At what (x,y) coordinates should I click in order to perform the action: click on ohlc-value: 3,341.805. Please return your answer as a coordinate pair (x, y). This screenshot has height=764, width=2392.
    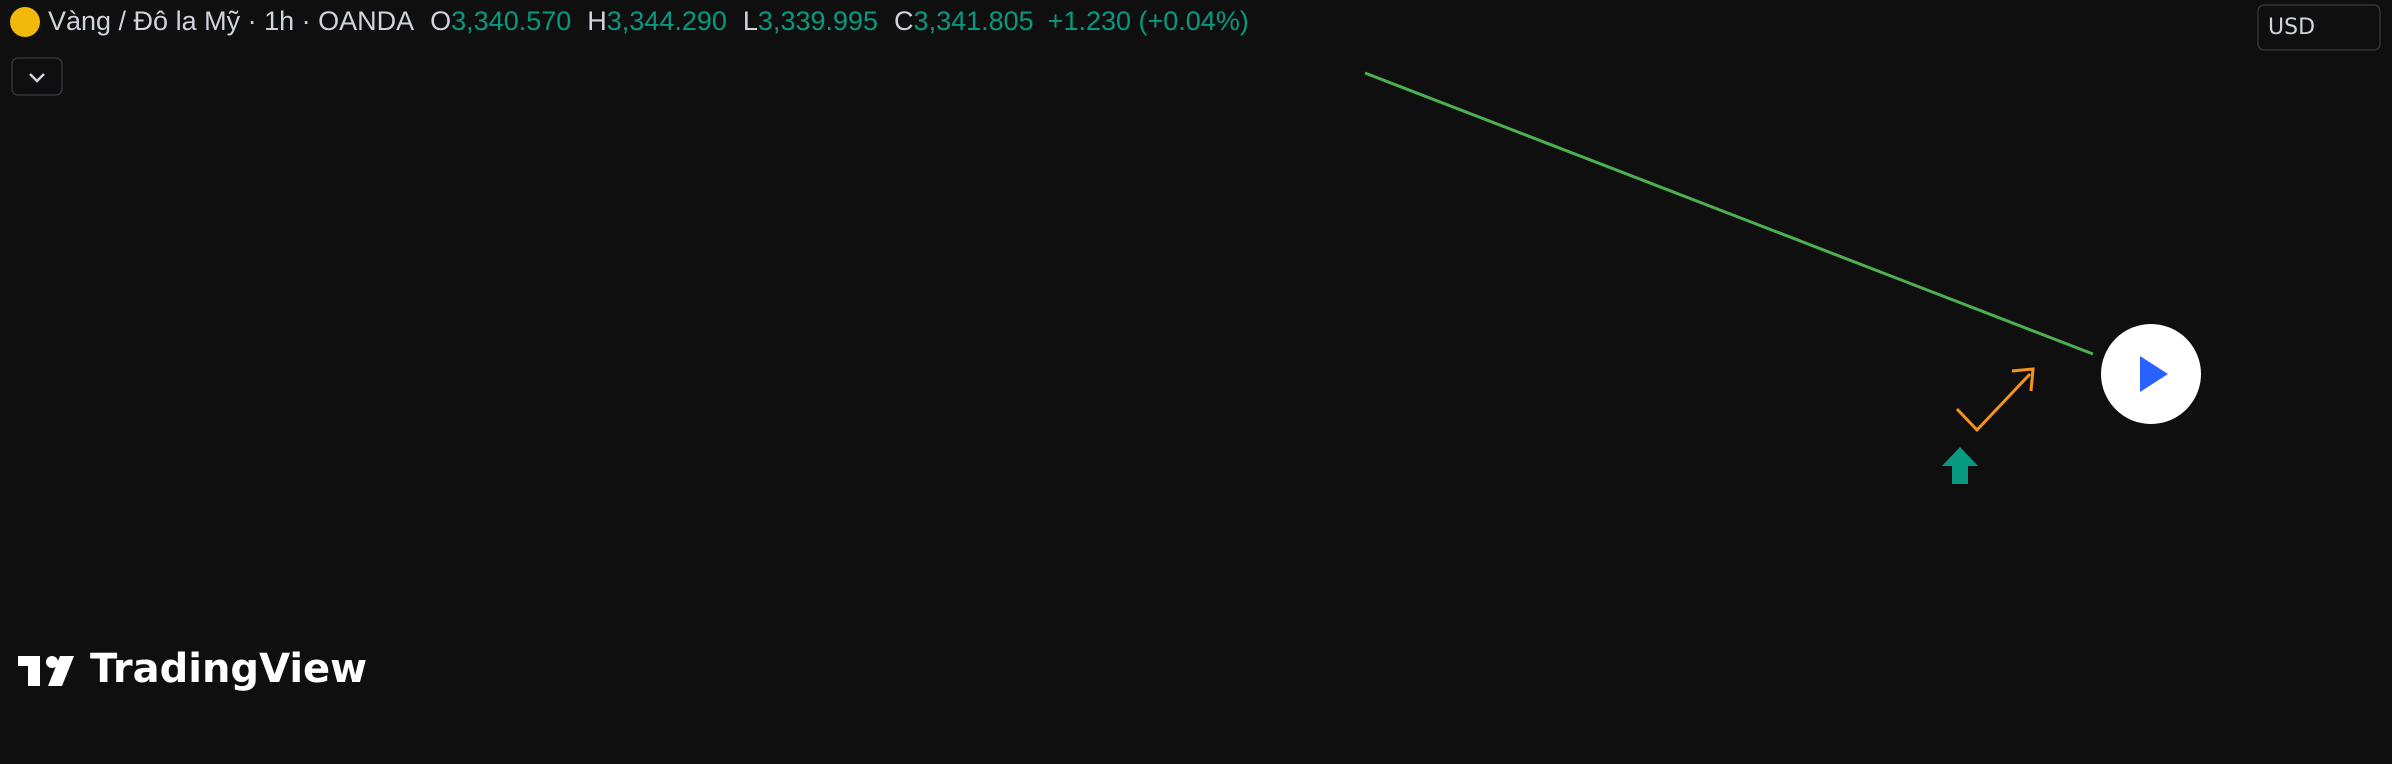
    Looking at the image, I should click on (973, 21).